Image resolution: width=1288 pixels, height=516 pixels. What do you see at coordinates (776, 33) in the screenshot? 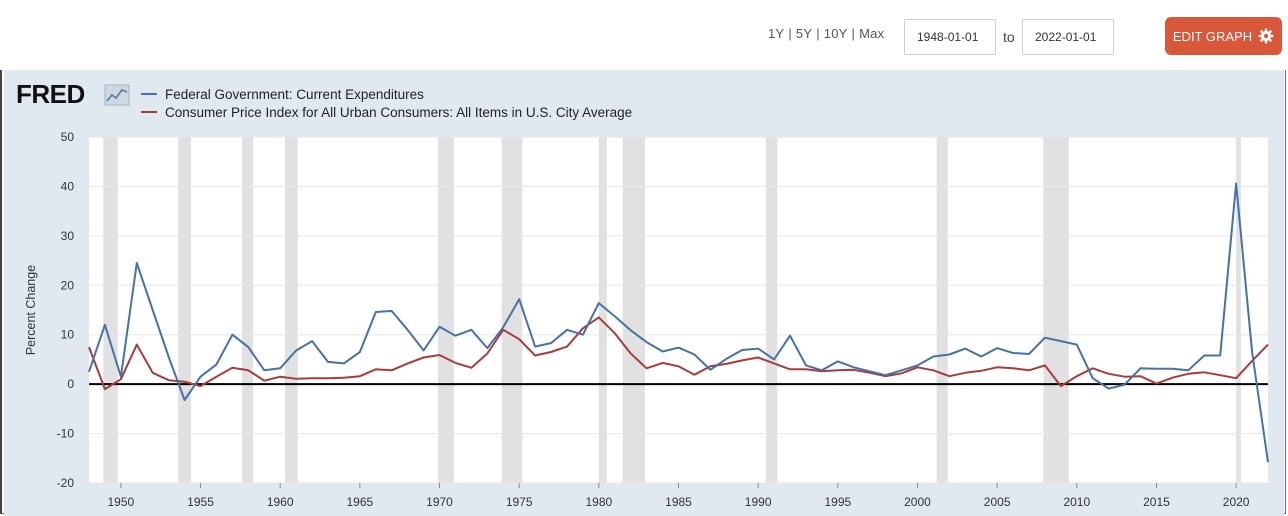
I see `range-1y-link: 1Y` at bounding box center [776, 33].